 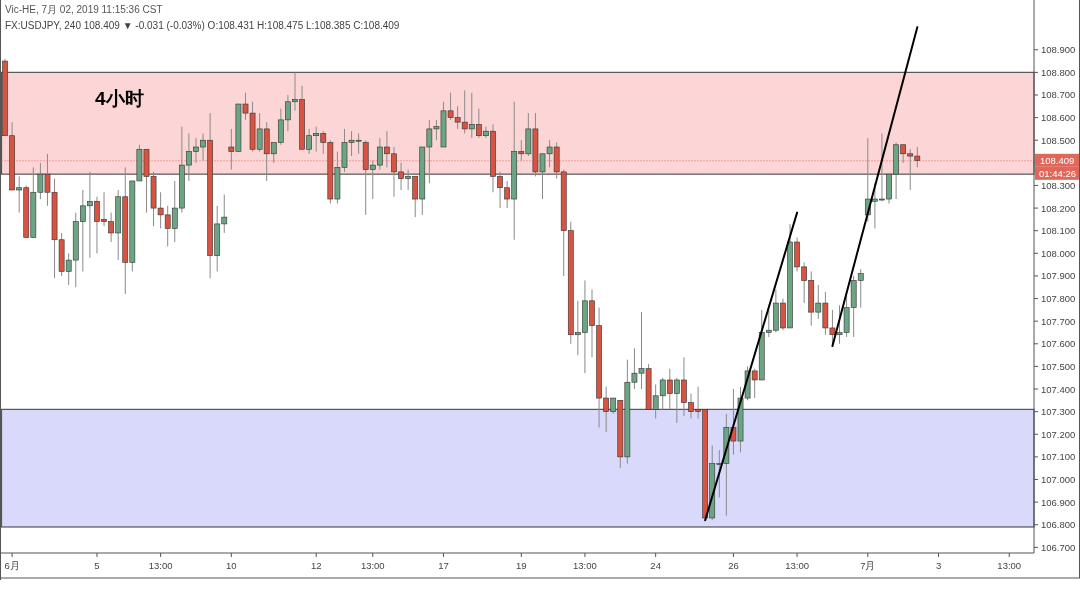 What do you see at coordinates (1058, 547) in the screenshot?
I see `y-tick-label: 106.700` at bounding box center [1058, 547].